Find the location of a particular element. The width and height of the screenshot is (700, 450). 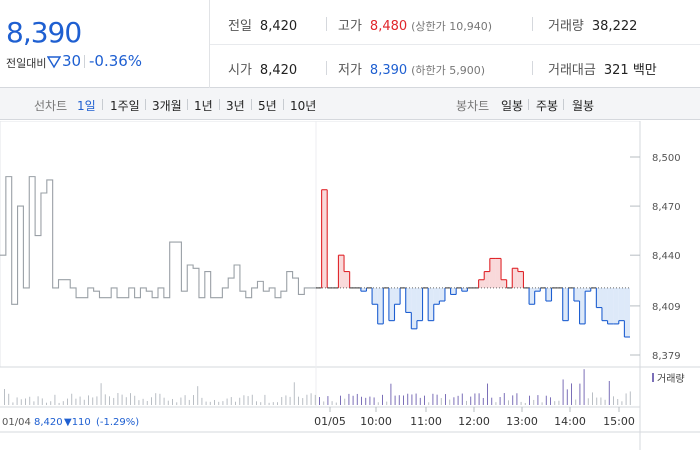

chart-areas is located at coordinates (475, 263).